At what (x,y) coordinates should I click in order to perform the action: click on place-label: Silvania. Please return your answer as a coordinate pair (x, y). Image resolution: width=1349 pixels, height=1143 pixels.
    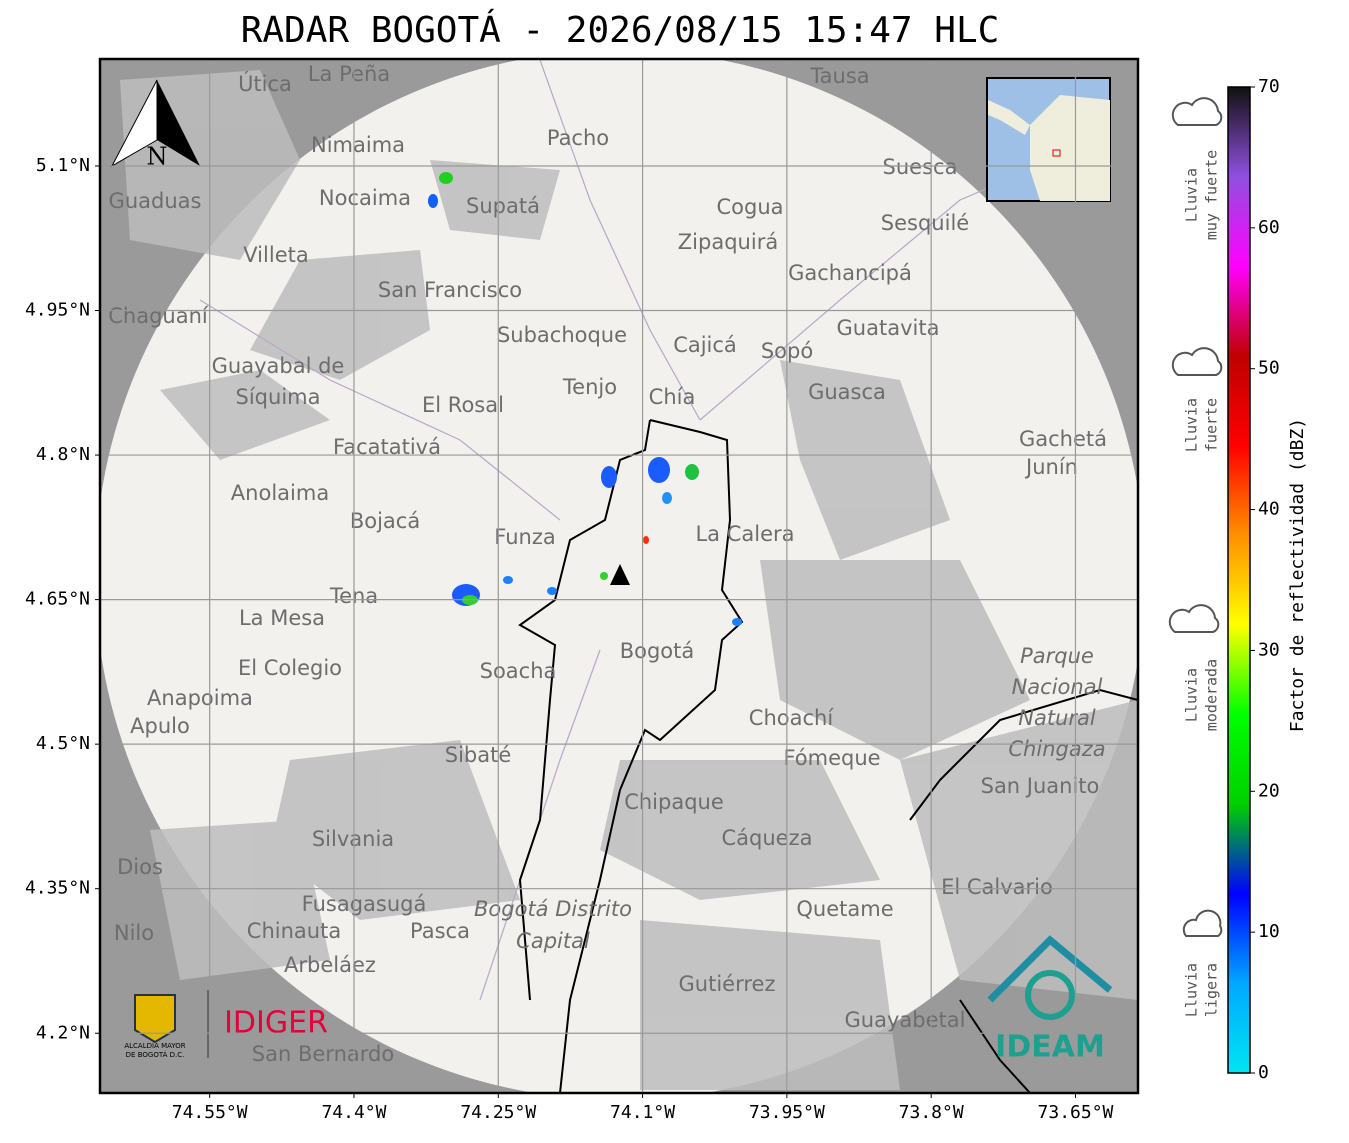
    Looking at the image, I should click on (353, 839).